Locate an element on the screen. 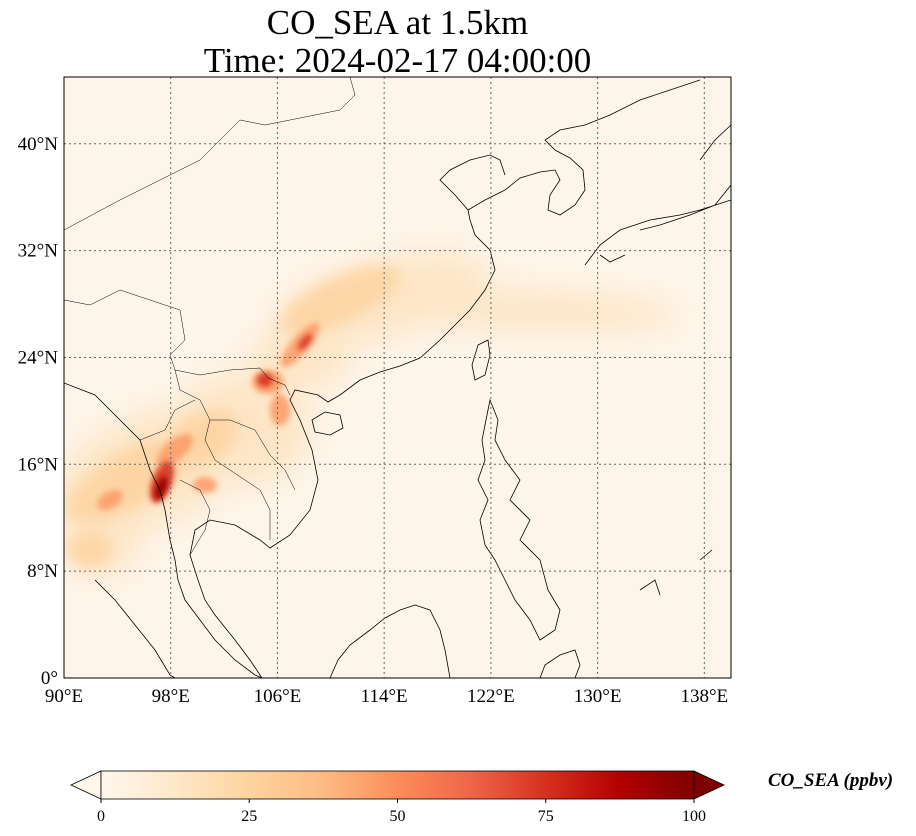 This screenshot has width=916, height=836. colorbar-ticks: 0 25 50 75 100 is located at coordinates (401, 812).